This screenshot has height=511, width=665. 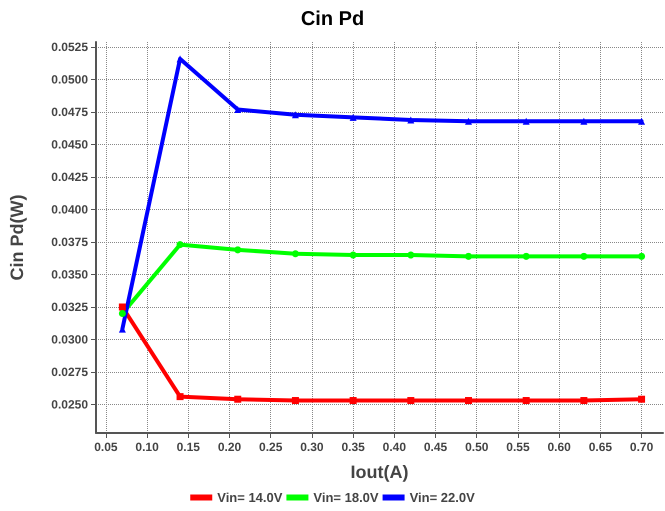 What do you see at coordinates (436, 447) in the screenshot?
I see `x-tick-label: 0.45` at bounding box center [436, 447].